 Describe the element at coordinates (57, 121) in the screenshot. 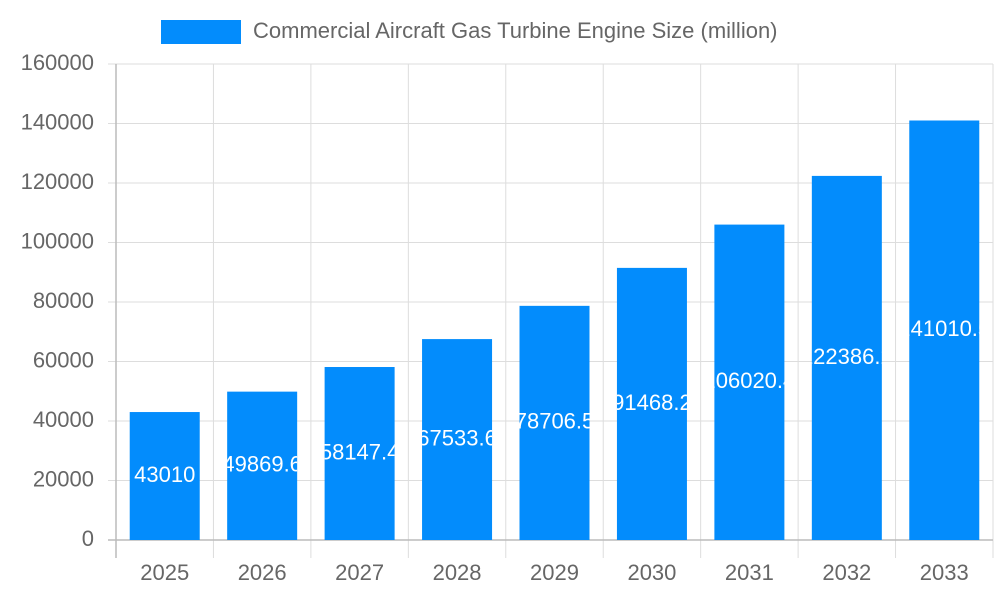

I see `y-tick-label: 140000` at that location.